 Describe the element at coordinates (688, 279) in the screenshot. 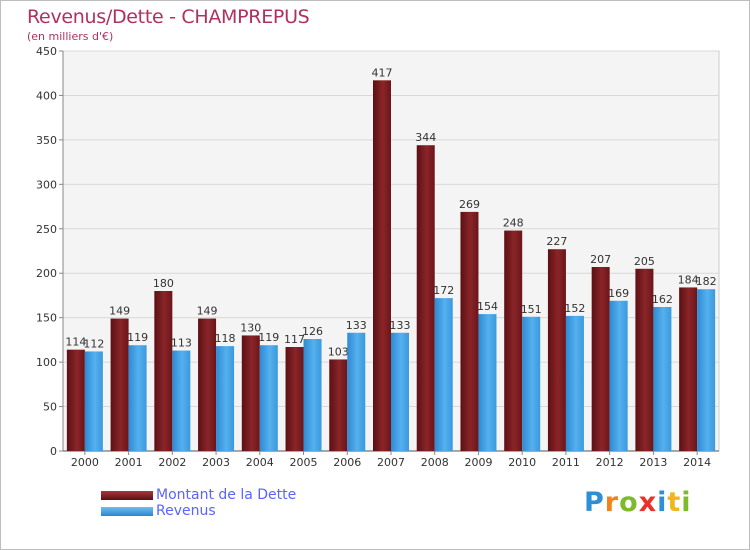

I see `data-label-dette-2014: 184` at that location.